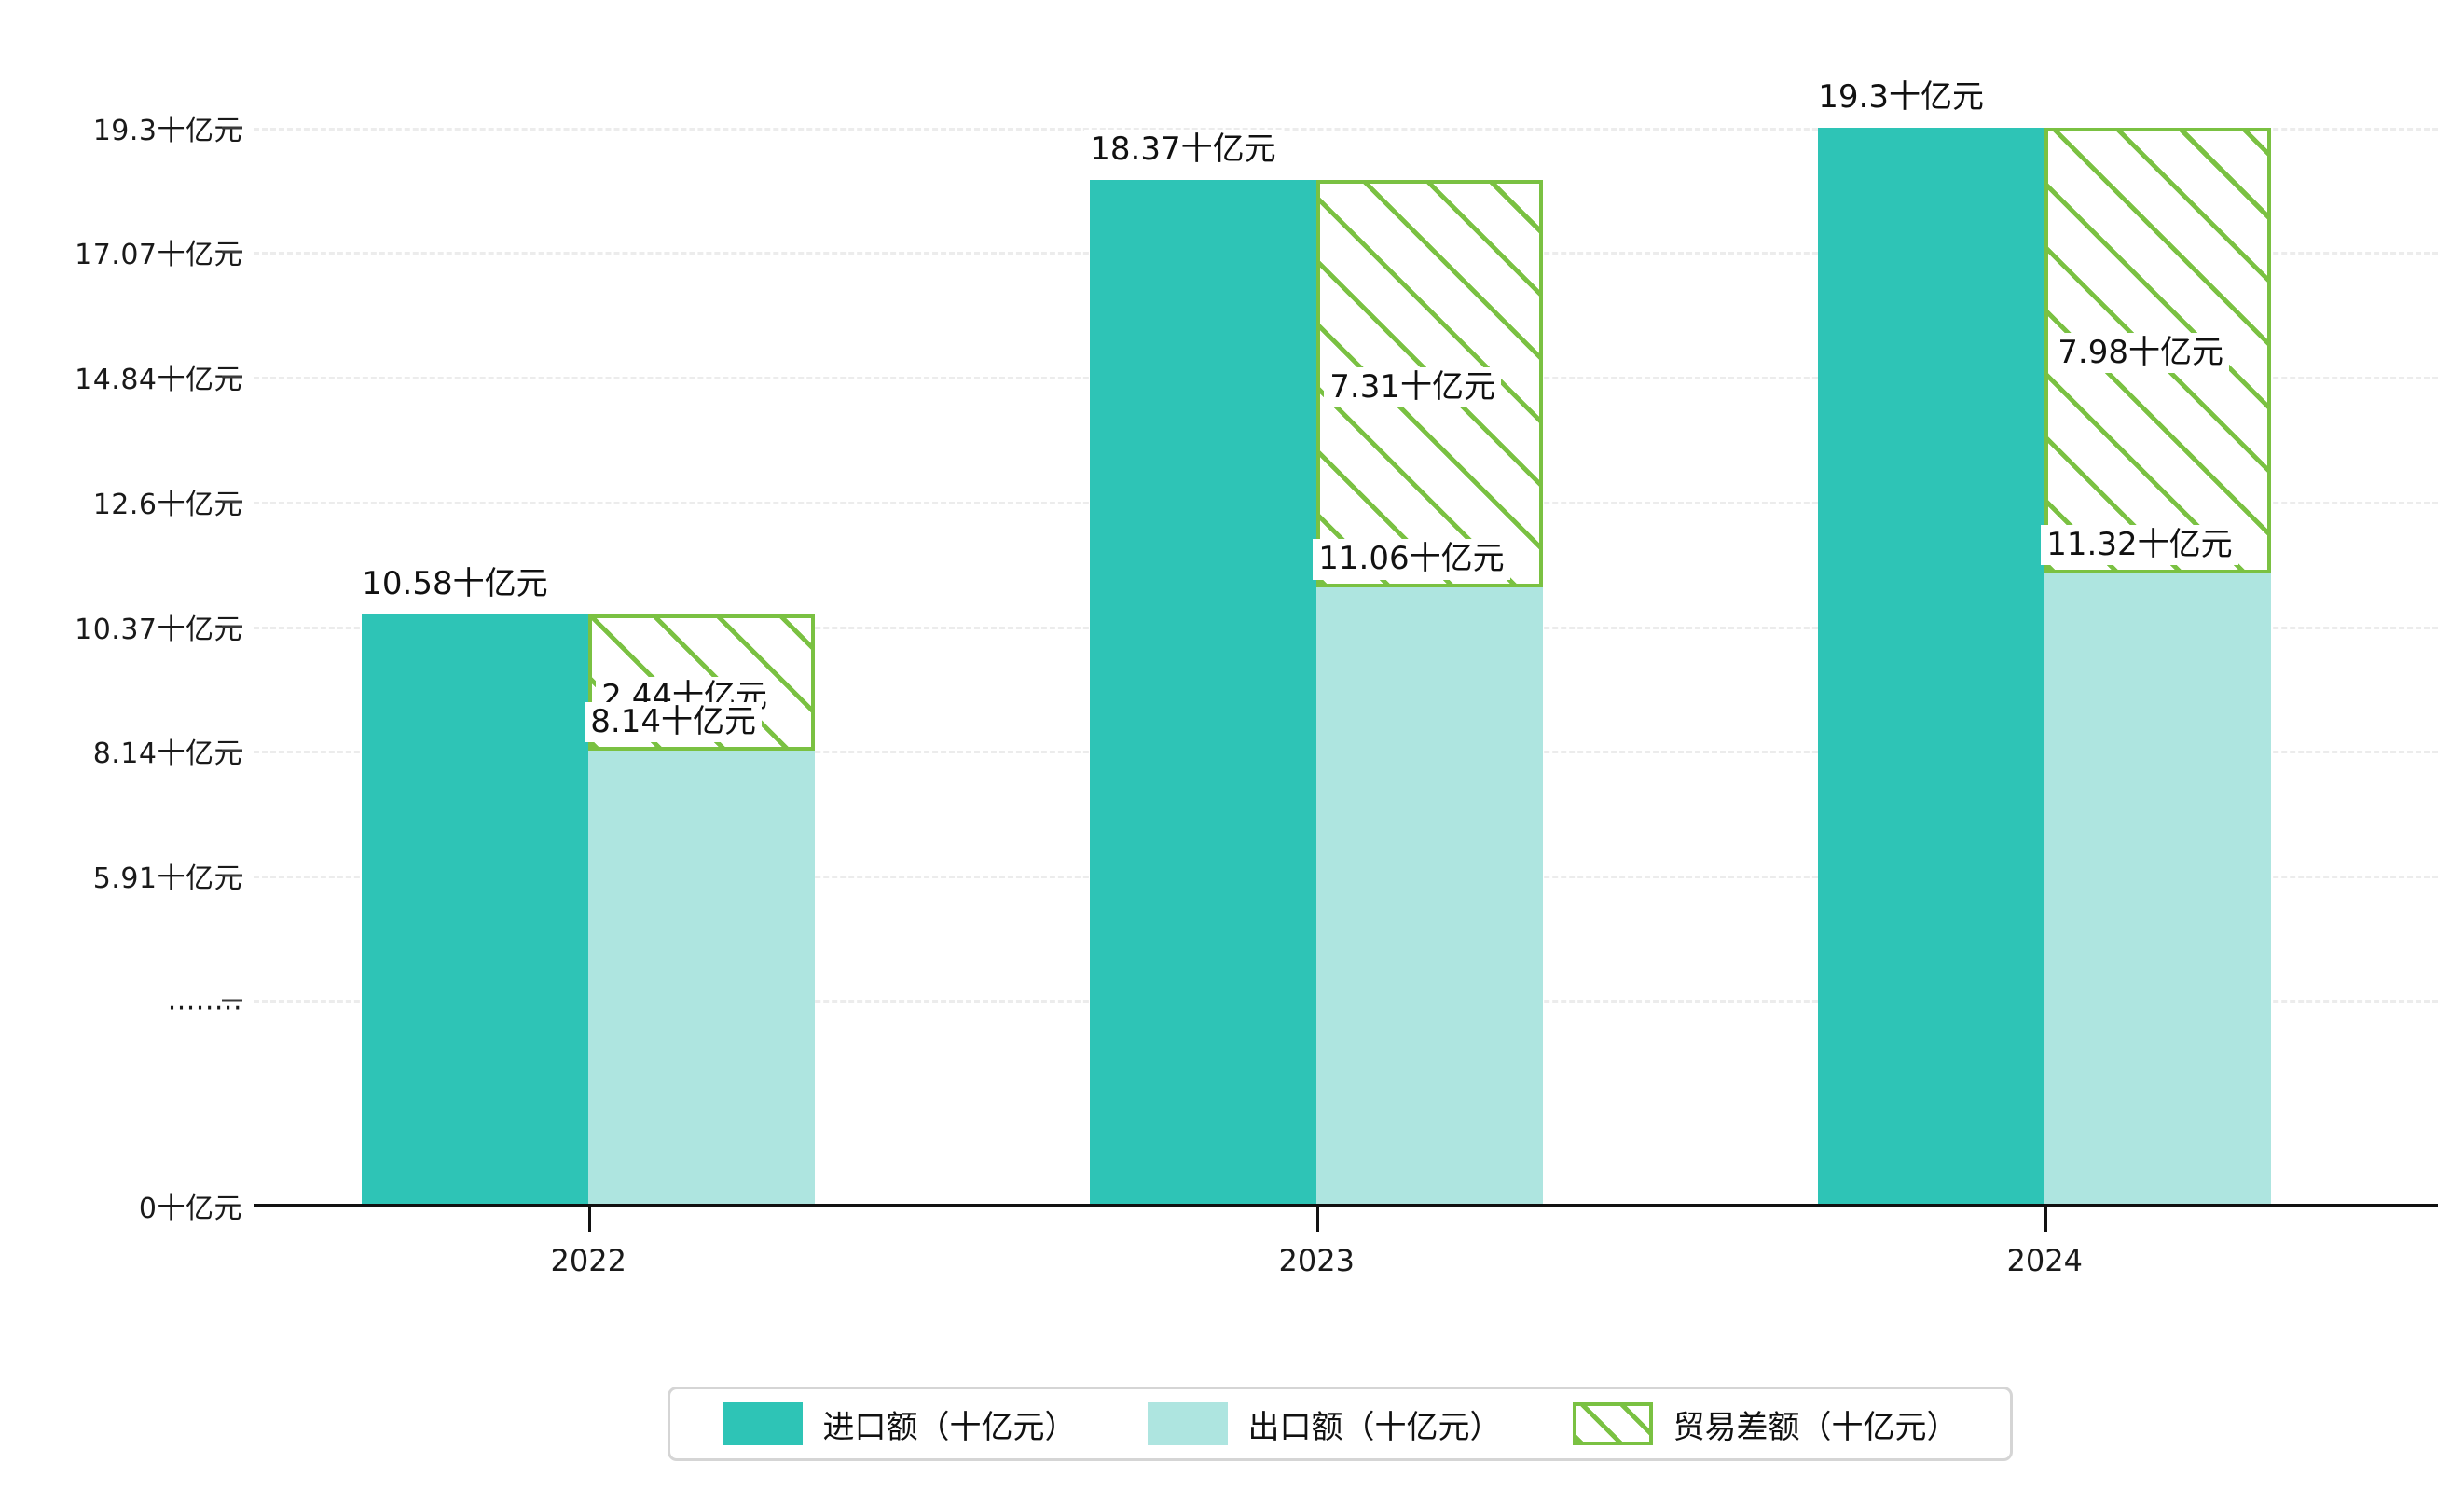  Describe the element at coordinates (190, 1209) in the screenshot. I see `y-axis-tick-label: 0十亿元` at that location.